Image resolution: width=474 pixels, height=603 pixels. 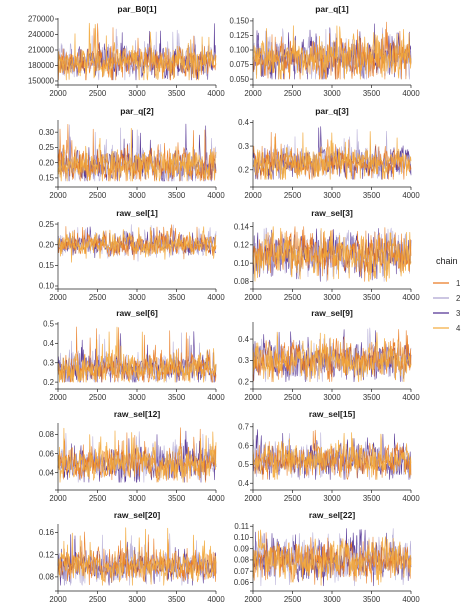 What do you see at coordinates (41, 19) in the screenshot?
I see `y-tick-label: 270000` at bounding box center [41, 19].